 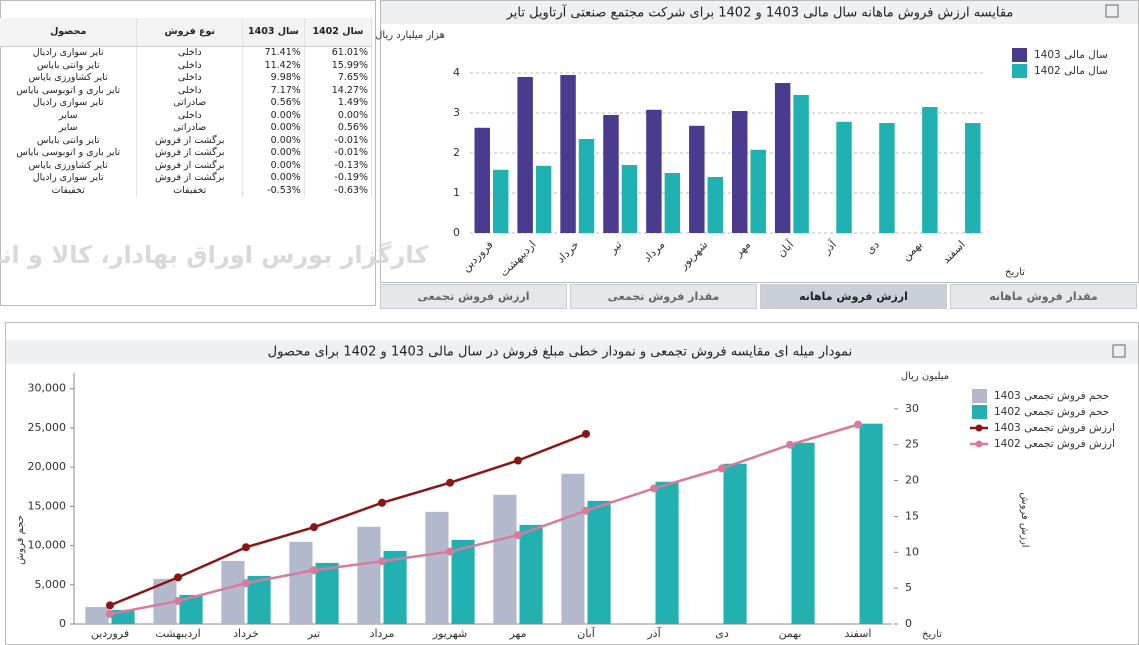 I want to click on y-axis-label: حجم فروش, so click(x=20, y=540).